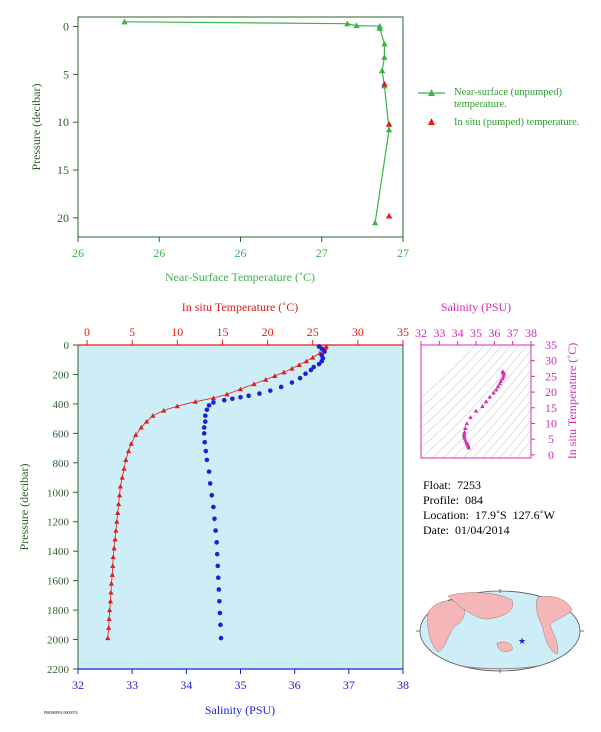 The image size is (601, 732). Describe the element at coordinates (78, 685) in the screenshot. I see `profile-salinity-tick-label: 32` at that location.